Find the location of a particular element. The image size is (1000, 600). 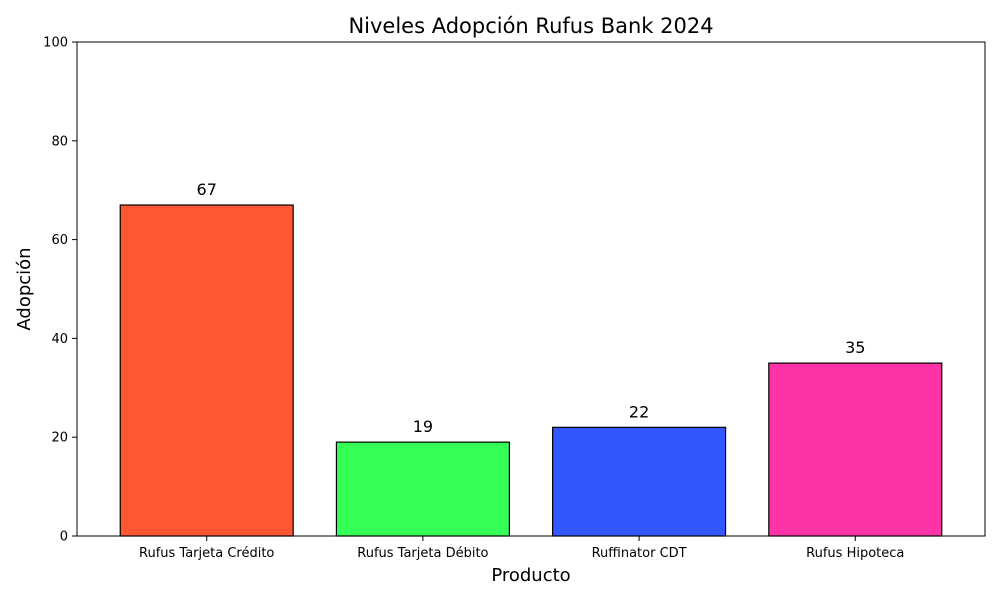

y-tick-label-40: 40 is located at coordinates (59, 339).